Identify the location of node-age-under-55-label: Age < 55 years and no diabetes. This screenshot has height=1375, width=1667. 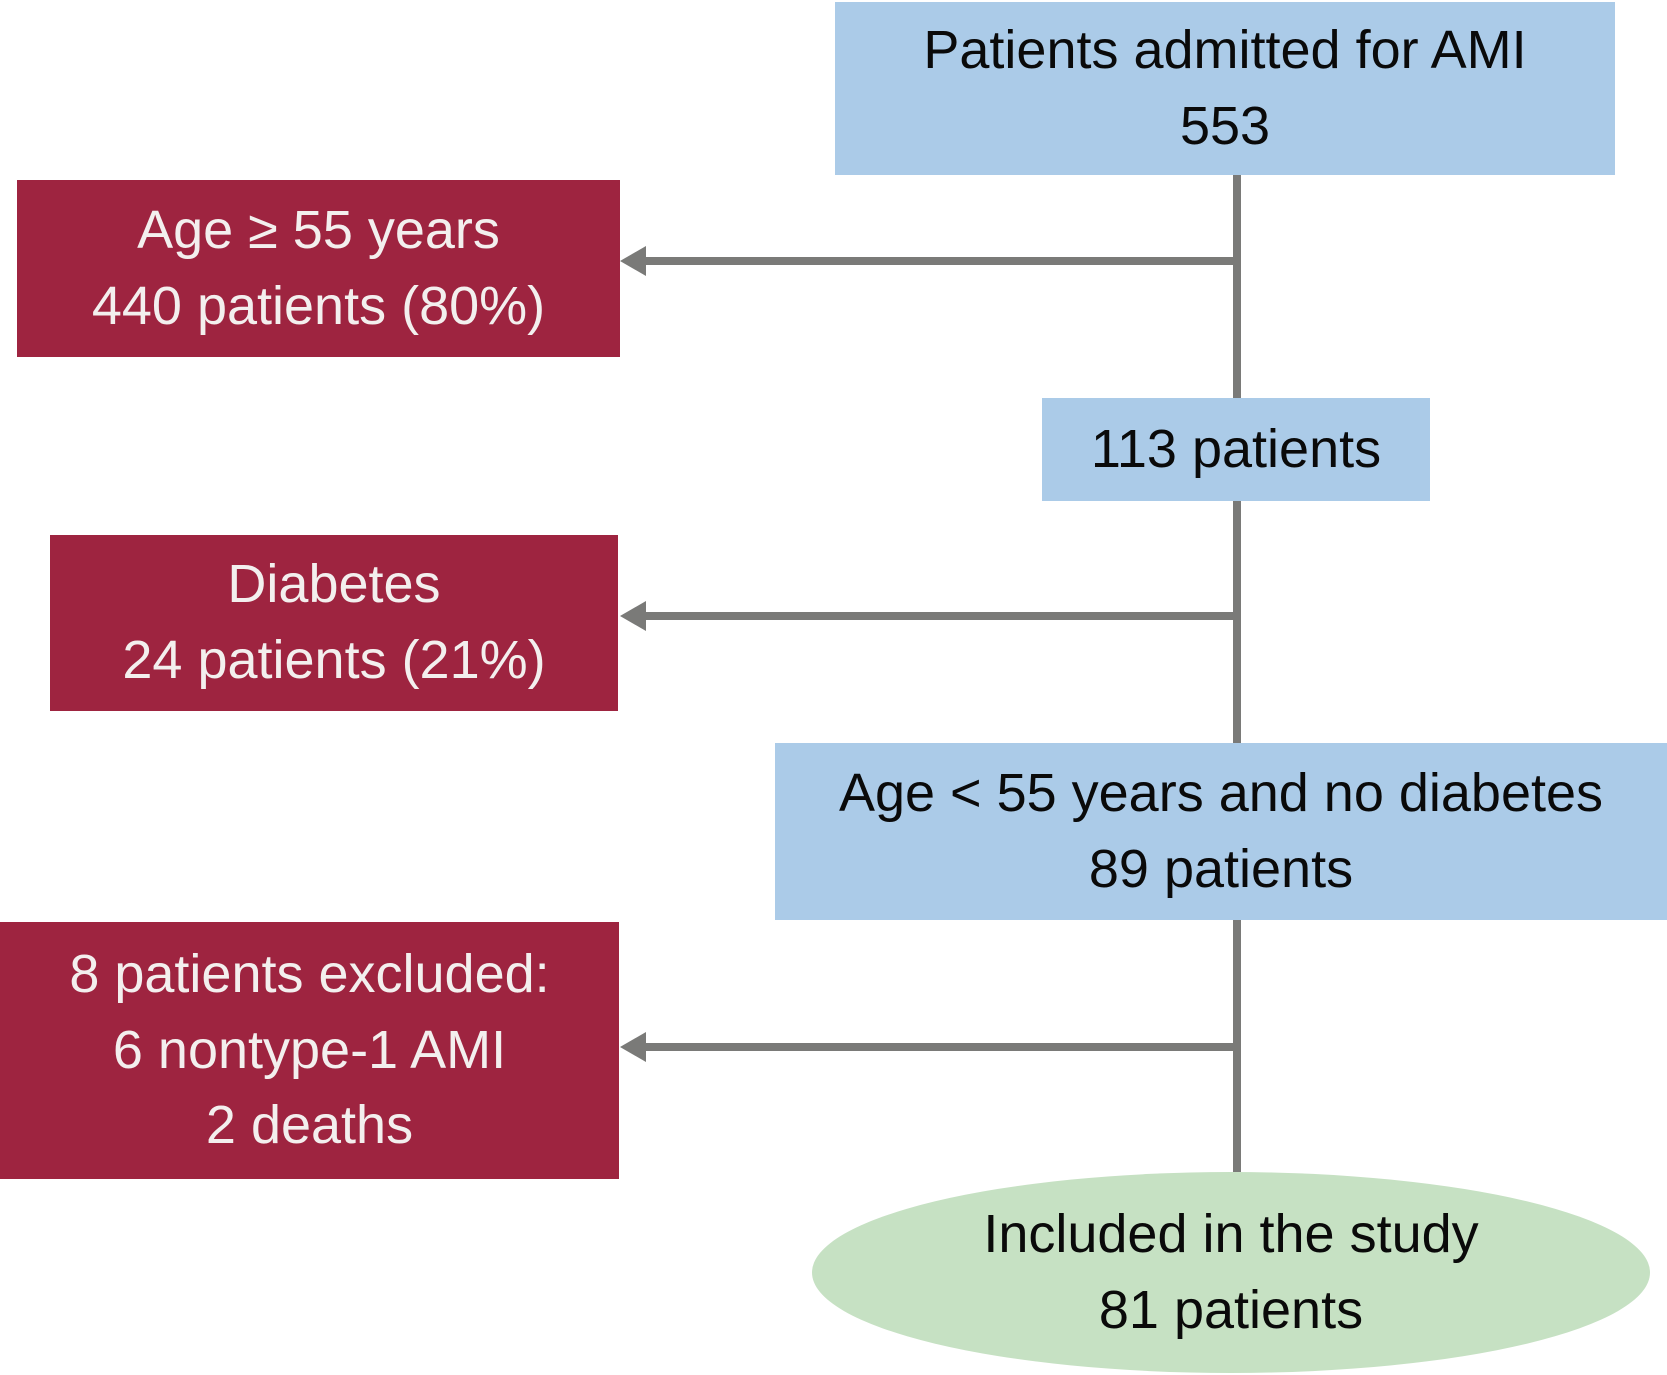
(1221, 792).